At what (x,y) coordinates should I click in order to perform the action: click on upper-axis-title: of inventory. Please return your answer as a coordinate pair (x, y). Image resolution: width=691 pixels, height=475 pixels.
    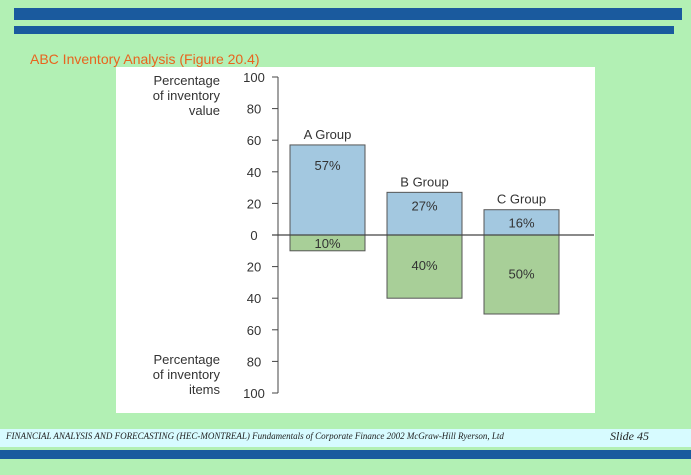
    Looking at the image, I should click on (187, 95).